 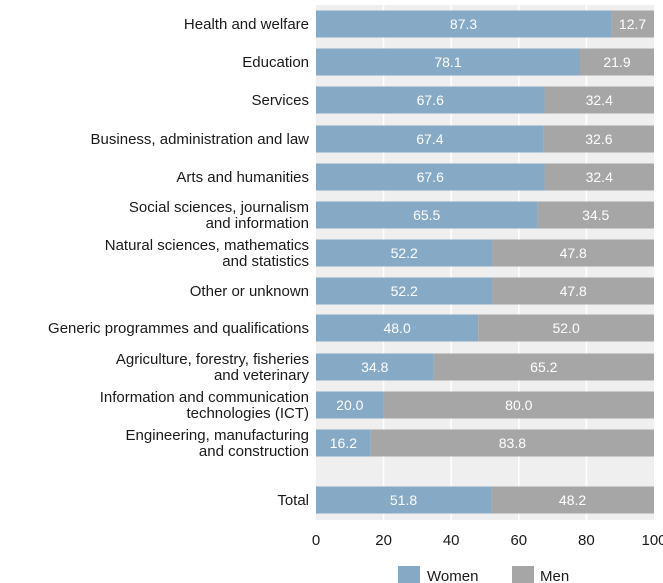 I want to click on legend-label-women: Women, so click(x=452, y=575).